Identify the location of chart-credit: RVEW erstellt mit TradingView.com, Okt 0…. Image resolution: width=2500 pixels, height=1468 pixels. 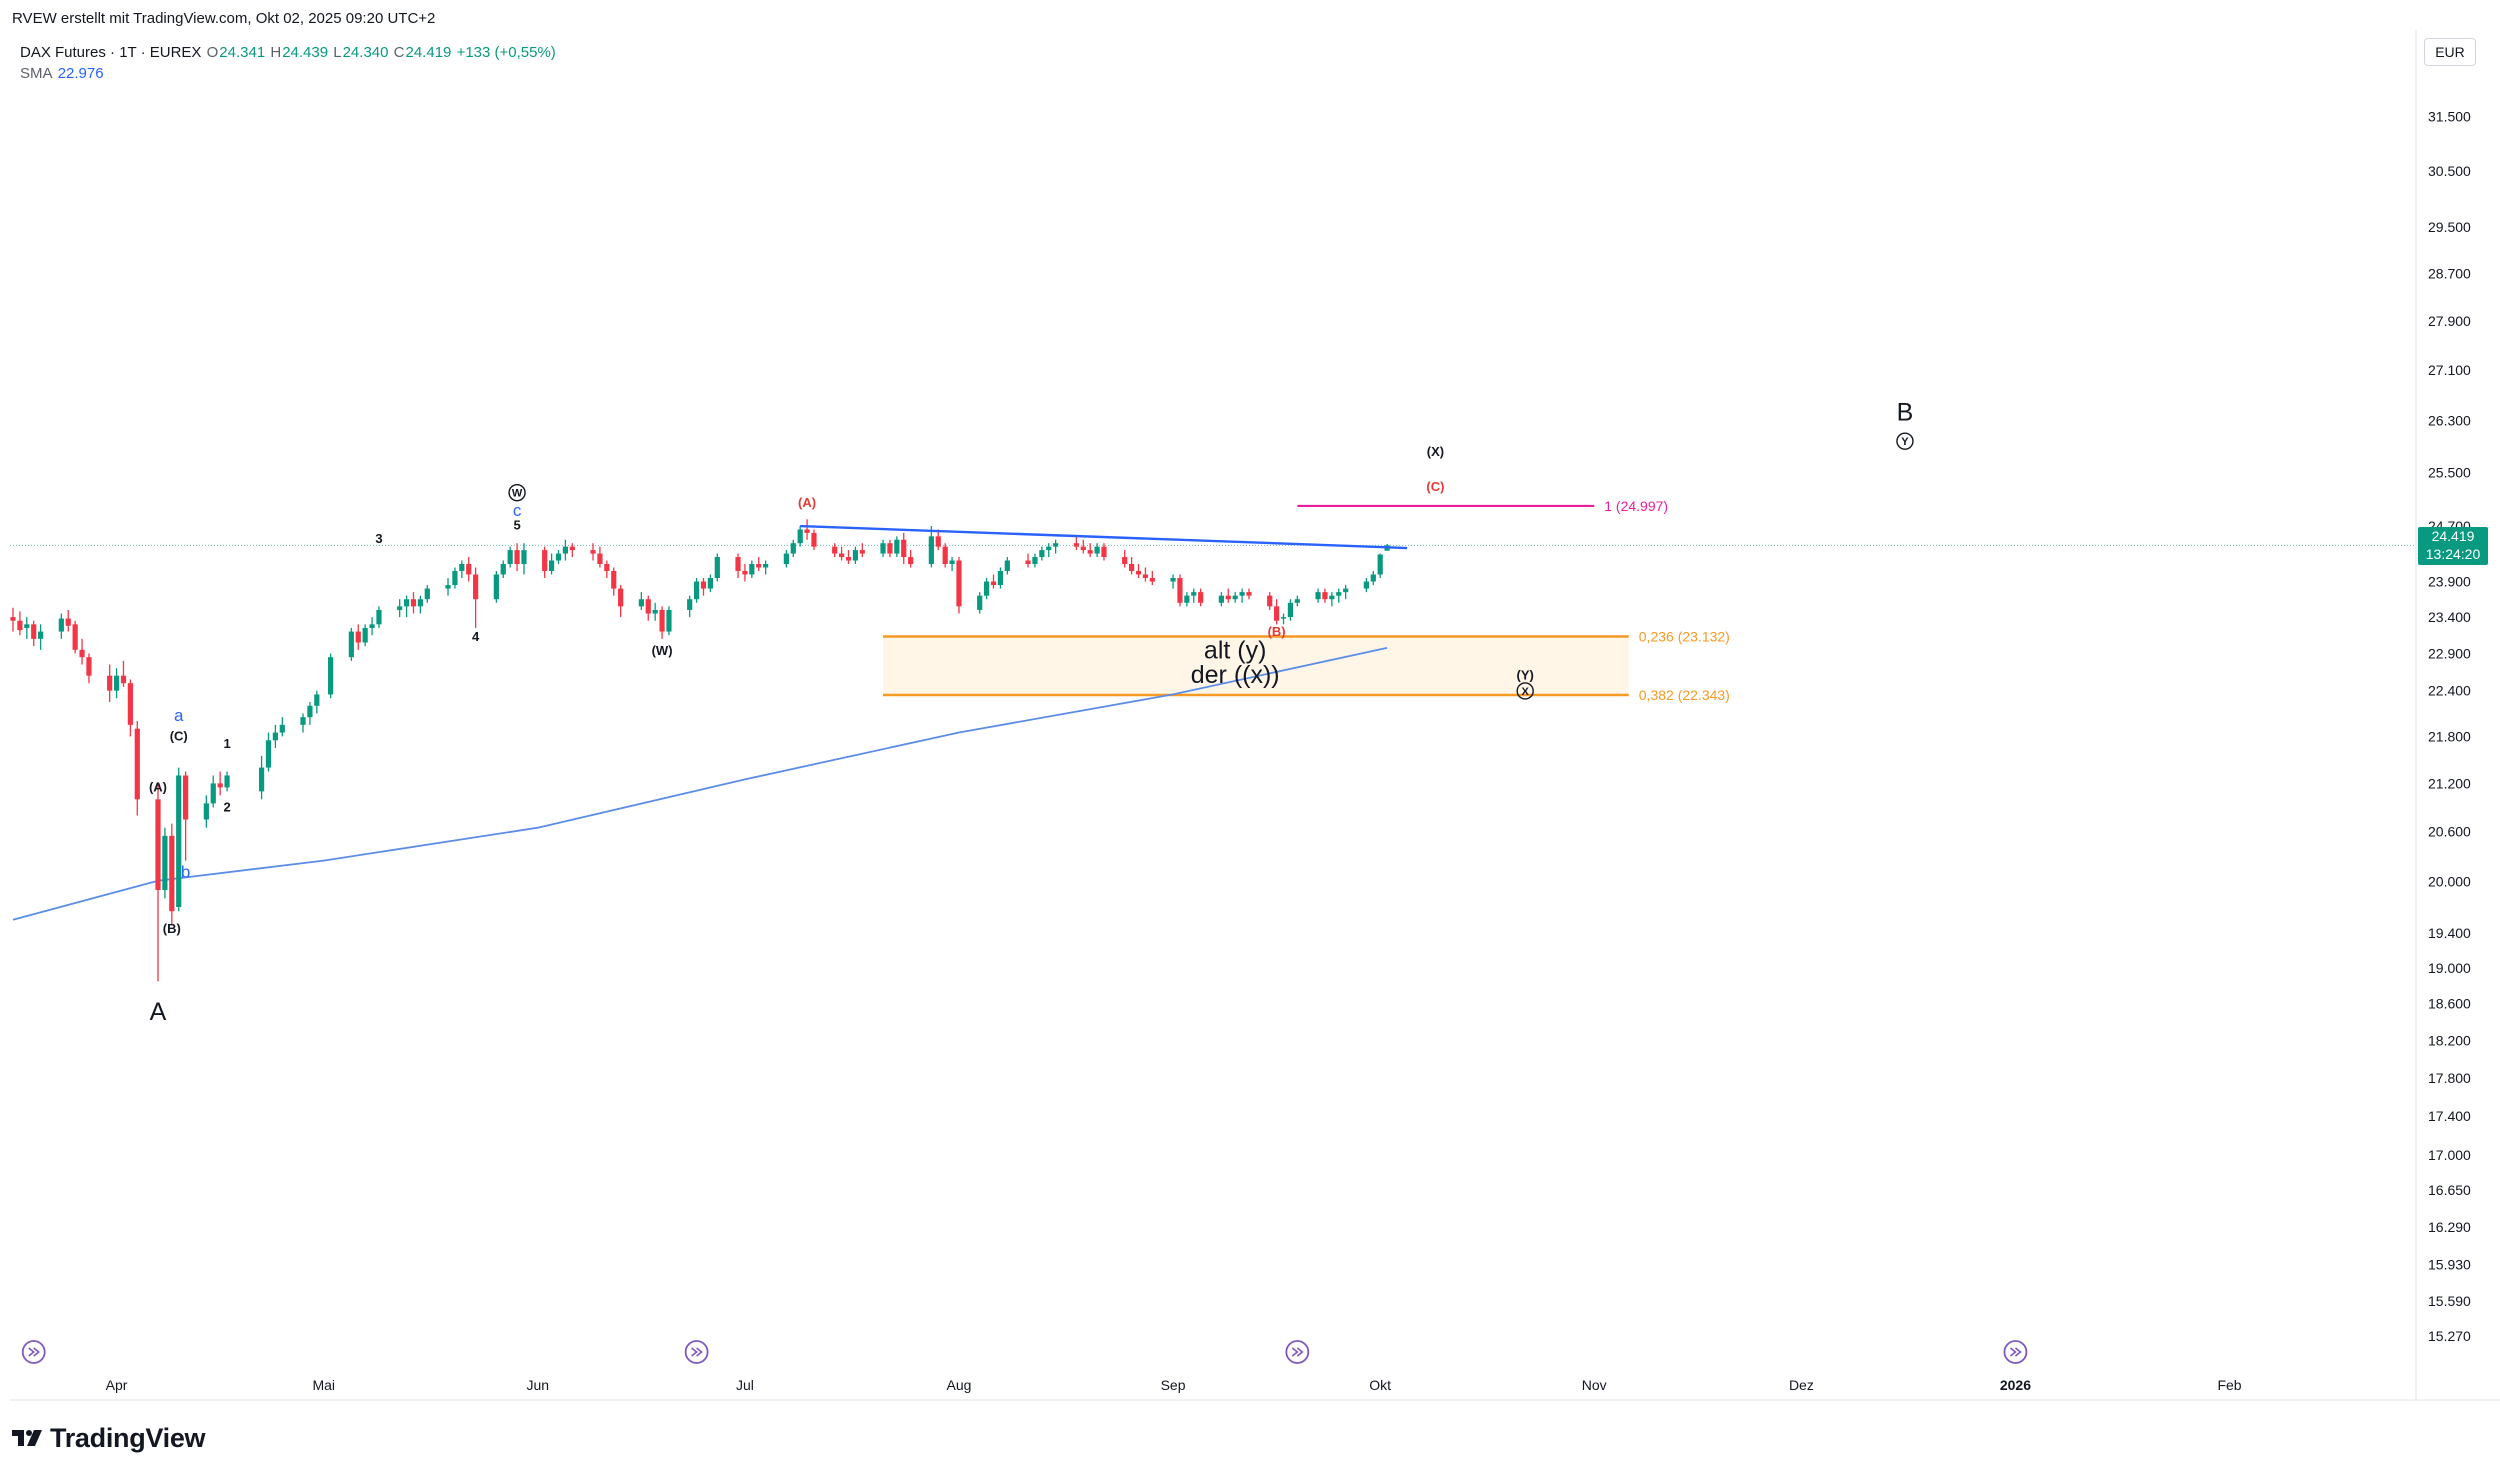
(224, 18).